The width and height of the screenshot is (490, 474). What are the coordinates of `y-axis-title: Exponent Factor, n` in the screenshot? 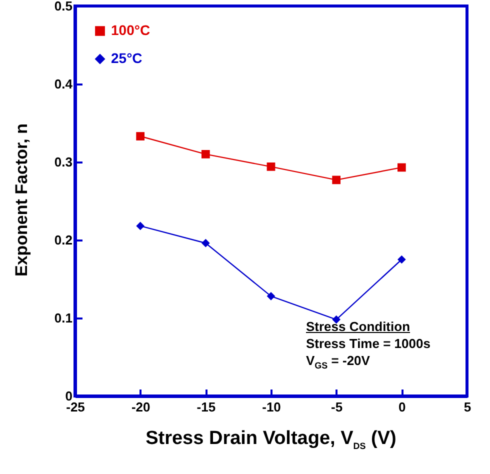 It's located at (22, 200).